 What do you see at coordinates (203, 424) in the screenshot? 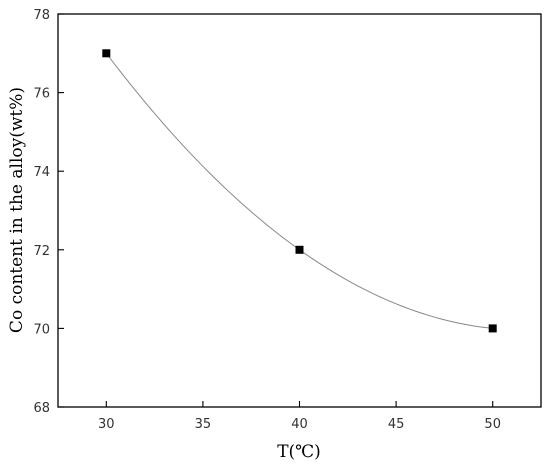
I see `x-tick-label: 35` at bounding box center [203, 424].